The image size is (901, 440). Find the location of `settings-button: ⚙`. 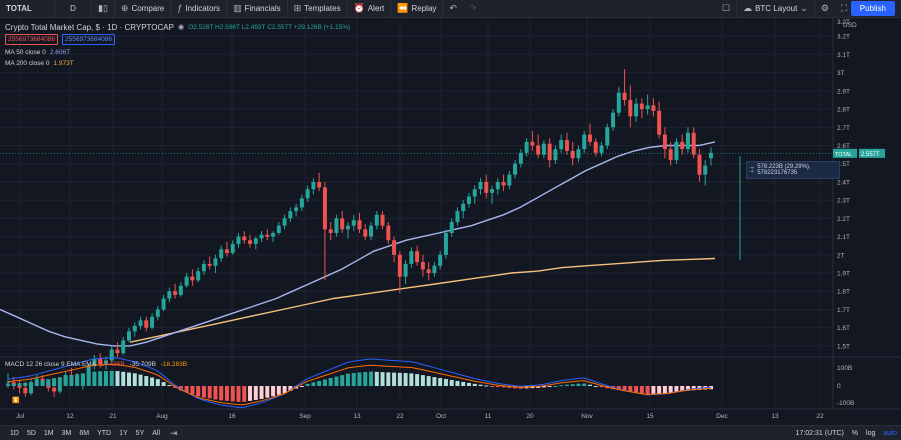

settings-button: ⚙ is located at coordinates (825, 8).